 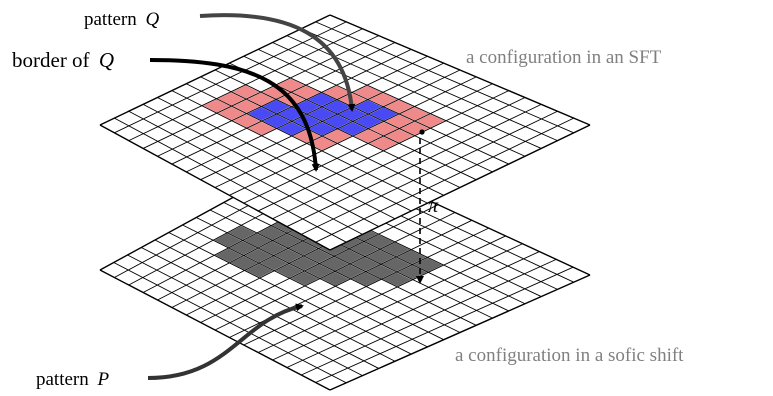 What do you see at coordinates (73, 379) in the screenshot?
I see `pattern-p-label: pattern P` at bounding box center [73, 379].